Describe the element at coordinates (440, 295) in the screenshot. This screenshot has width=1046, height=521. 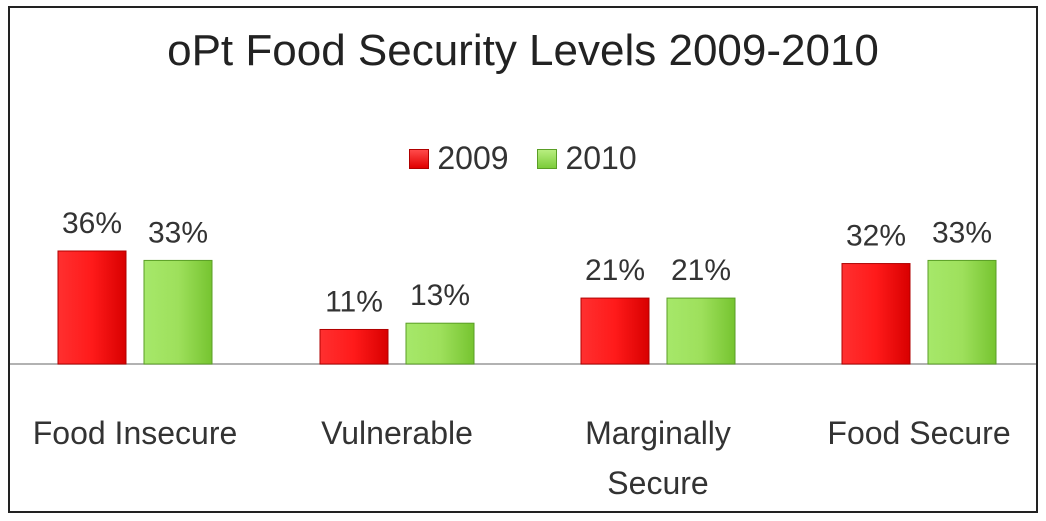
I see `data-label-2010-vulnerable: 13%` at that location.